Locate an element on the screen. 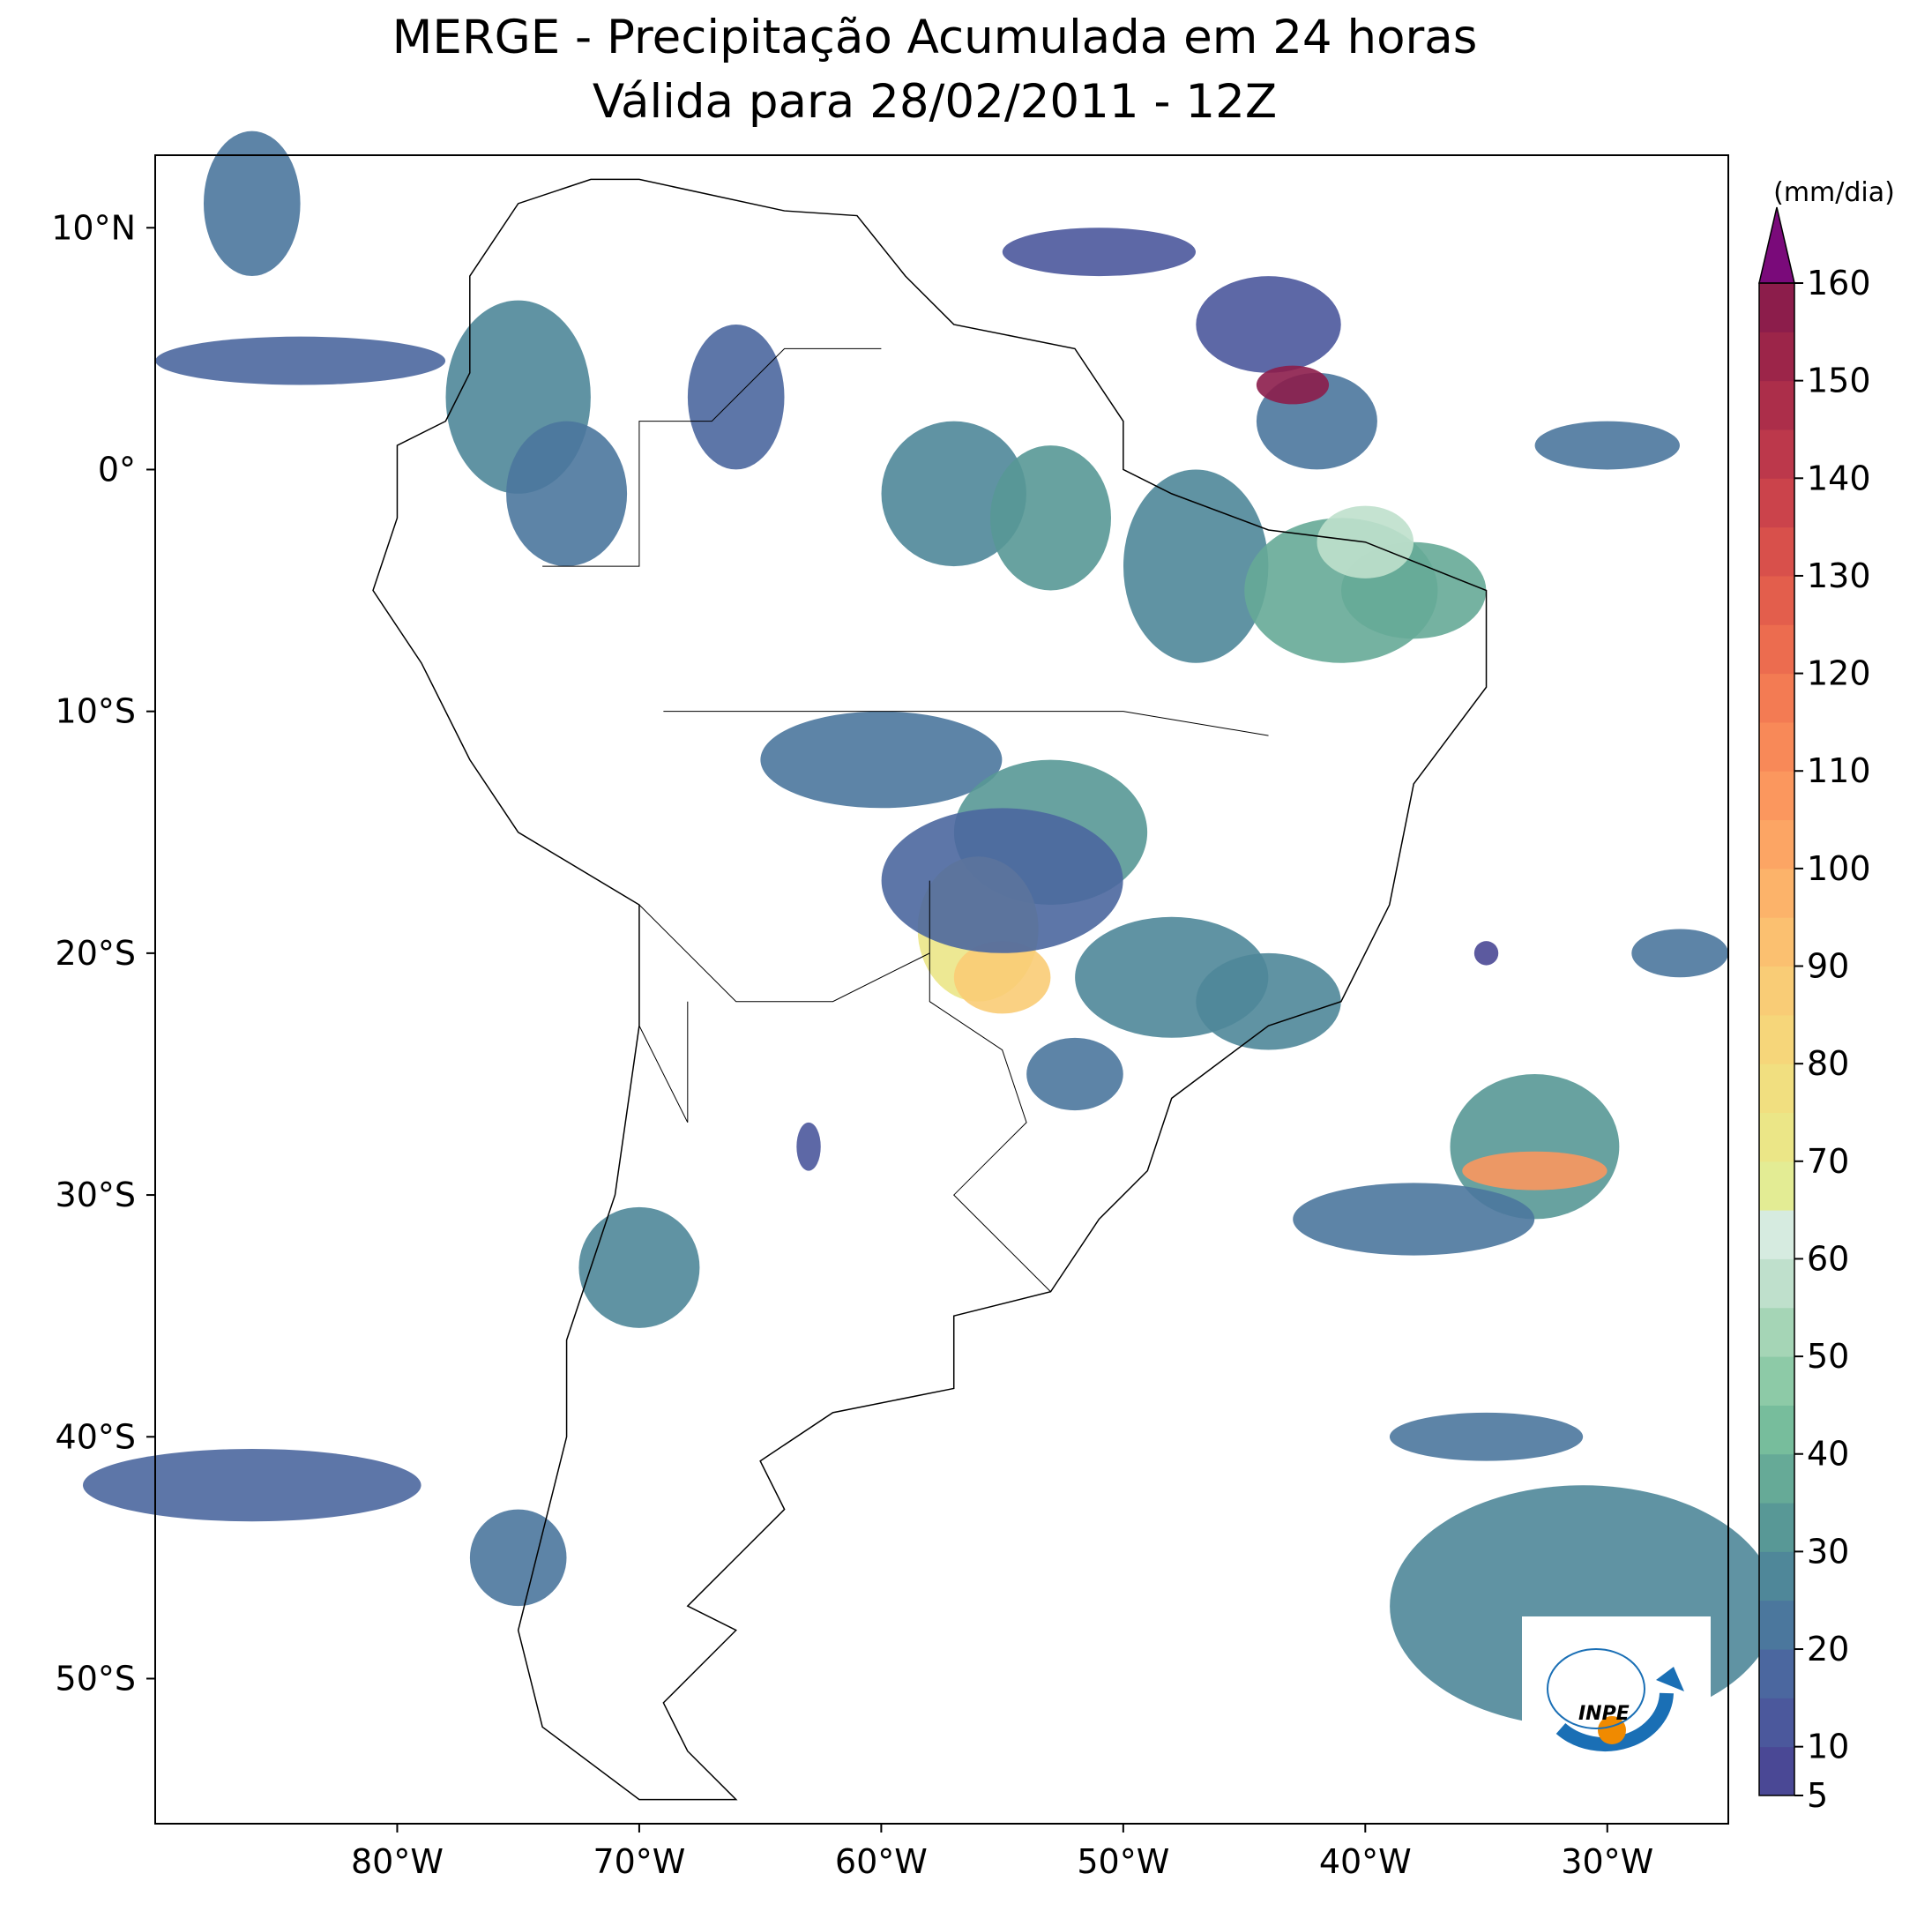  colorbar-tick-label: 60 is located at coordinates (1828, 1259).